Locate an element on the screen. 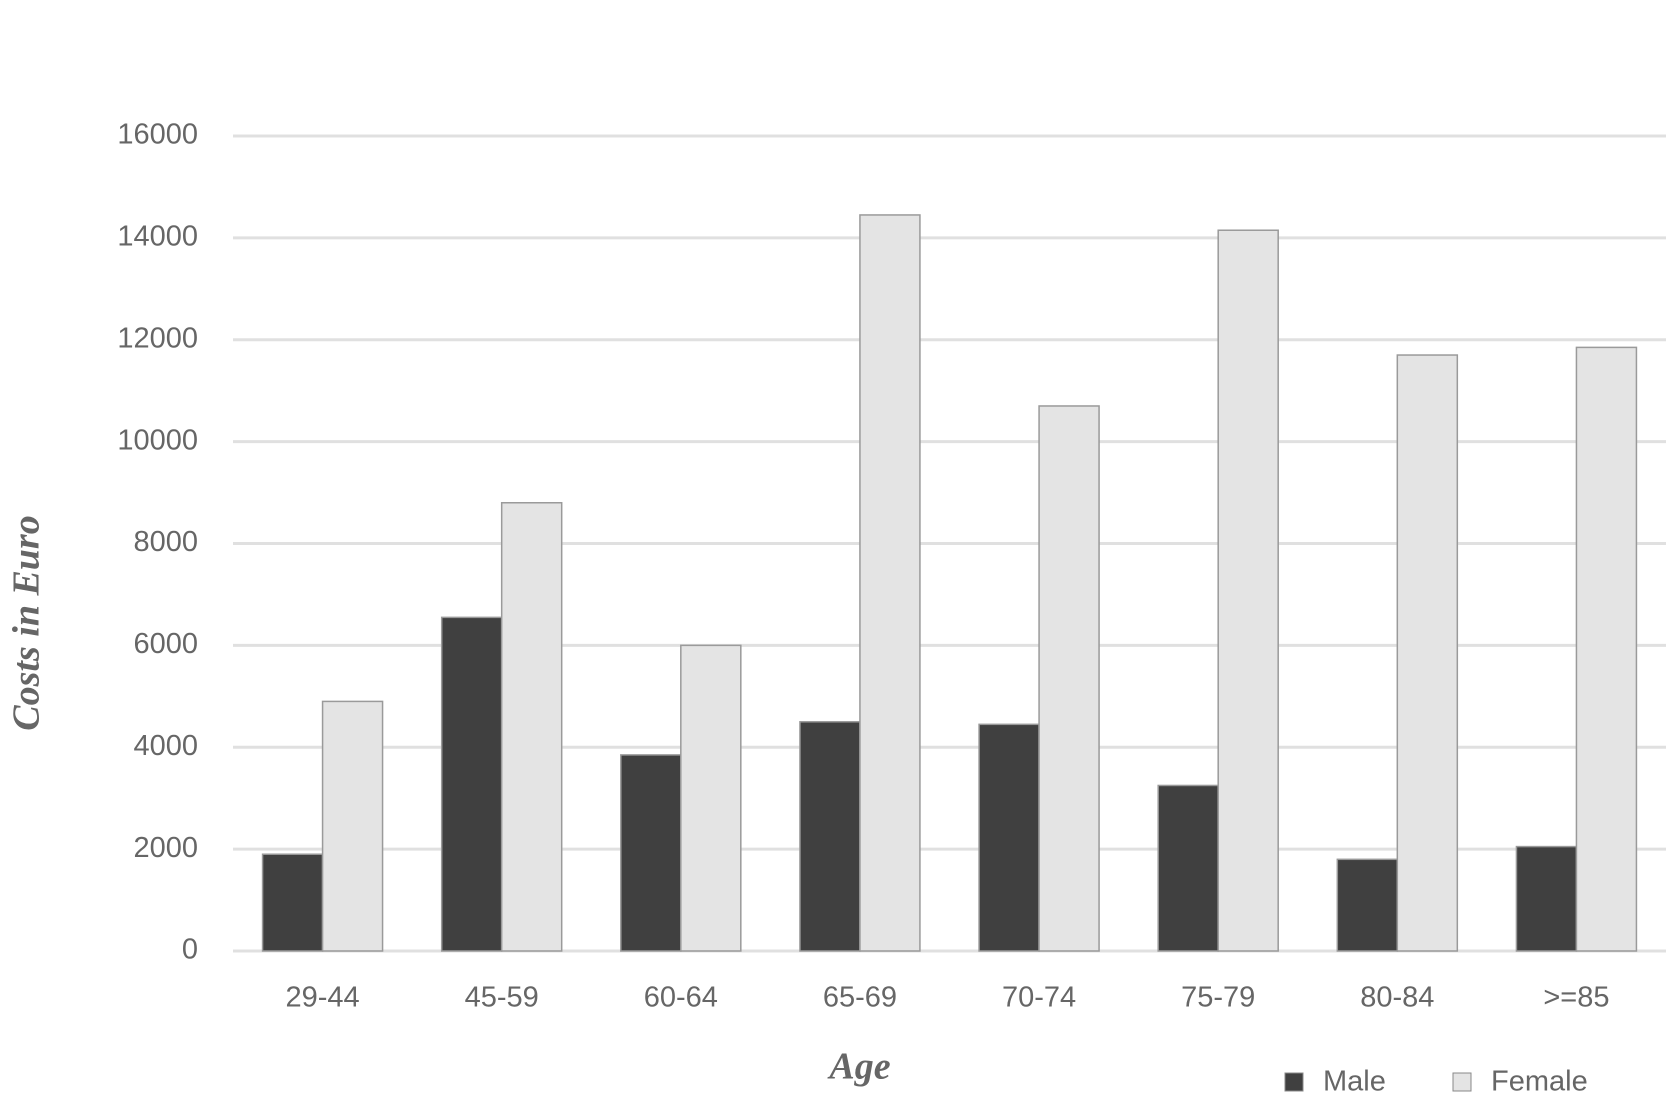 This screenshot has height=1118, width=1680. x-tick-label: 65-69 is located at coordinates (860, 998).